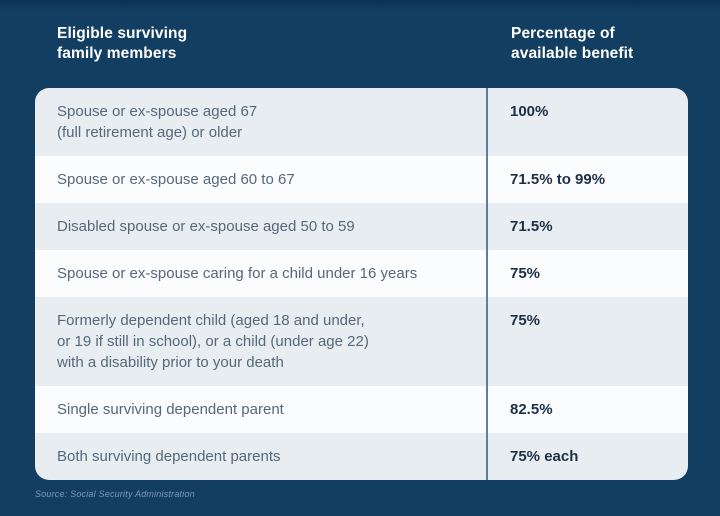 This screenshot has height=516, width=720. What do you see at coordinates (558, 179) in the screenshot?
I see `row-value: 71.5% to 99%` at bounding box center [558, 179].